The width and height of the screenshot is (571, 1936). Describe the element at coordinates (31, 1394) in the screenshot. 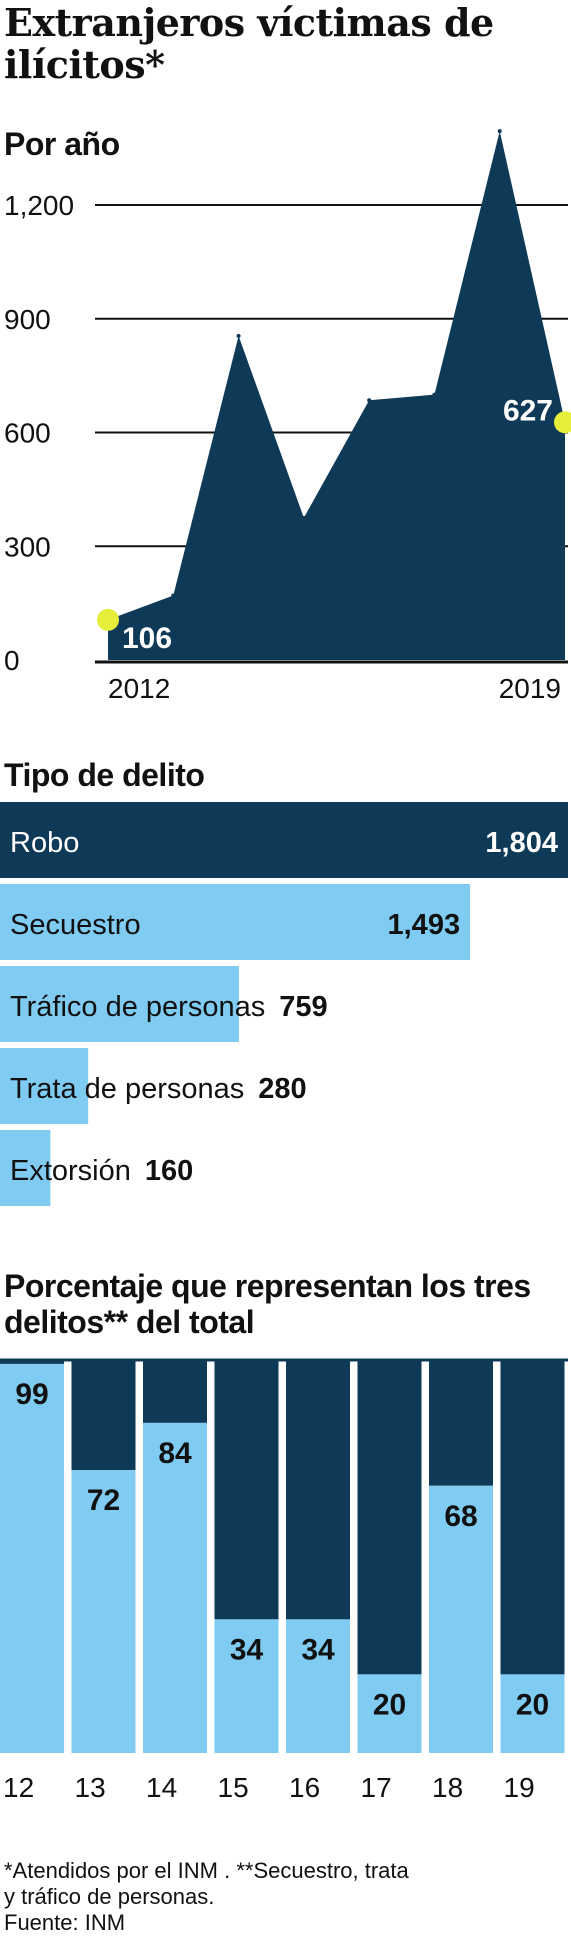

I see `column-value: 99` at that location.